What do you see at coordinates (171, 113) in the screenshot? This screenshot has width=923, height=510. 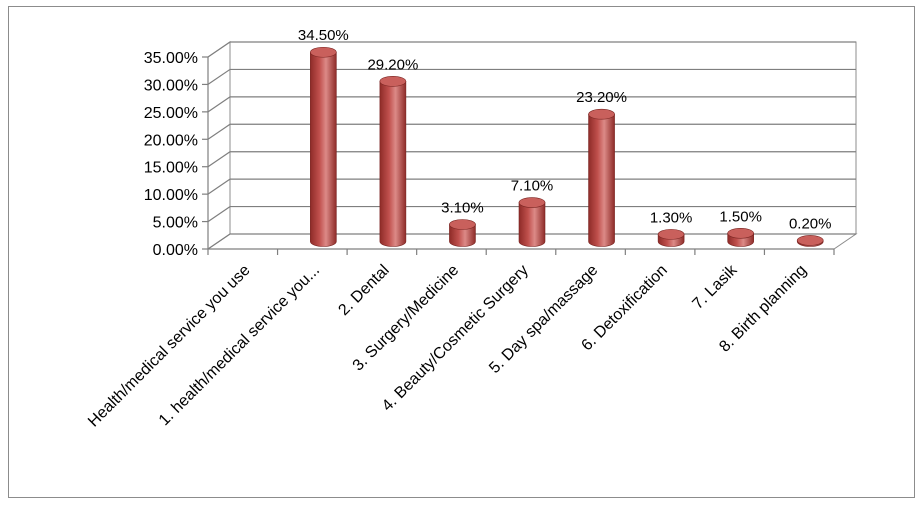 I see `y-tick-label: 25.00%` at bounding box center [171, 113].